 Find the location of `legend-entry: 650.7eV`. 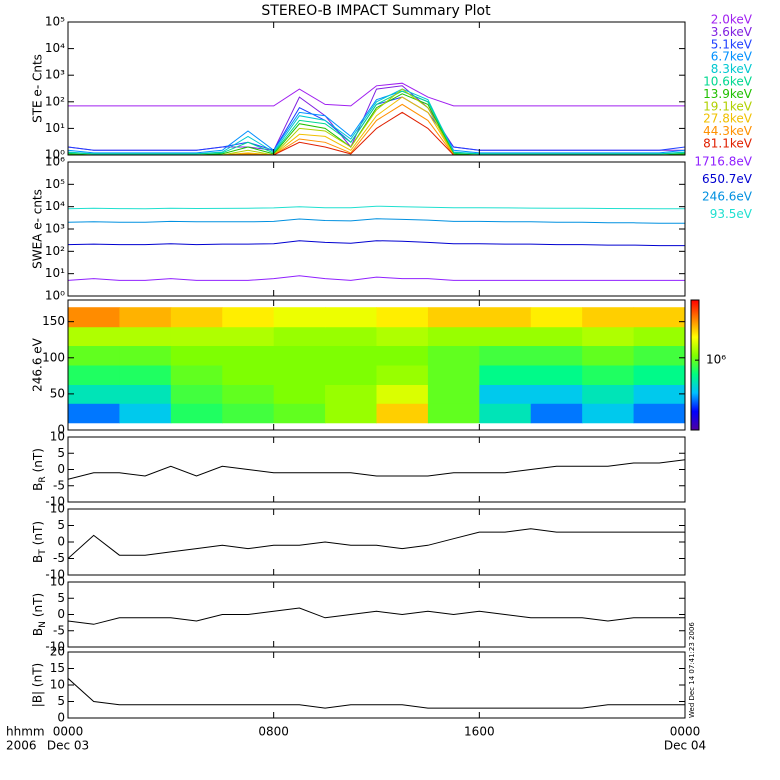

legend-entry: 650.7eV is located at coordinates (727, 179).